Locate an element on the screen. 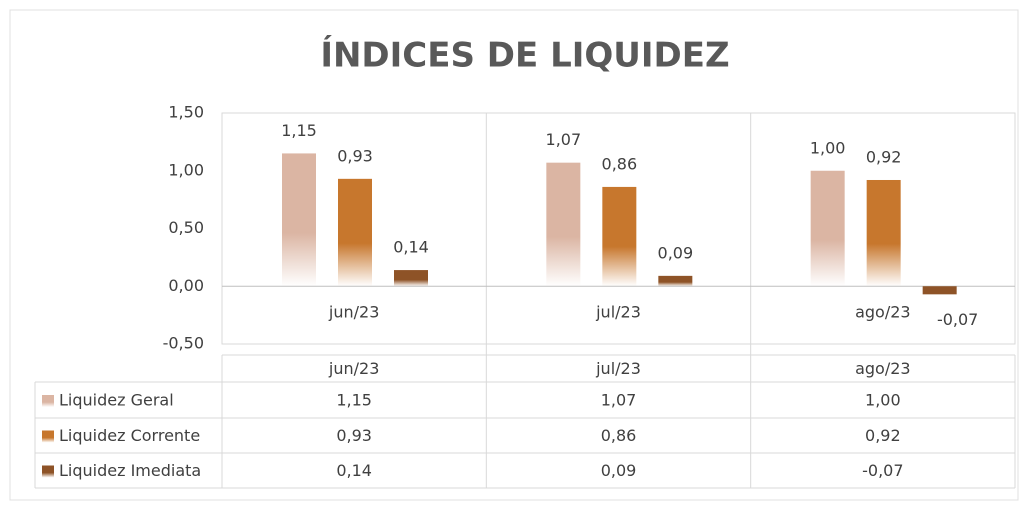 The height and width of the screenshot is (508, 1027). table-cell: 0,92 is located at coordinates (883, 435).